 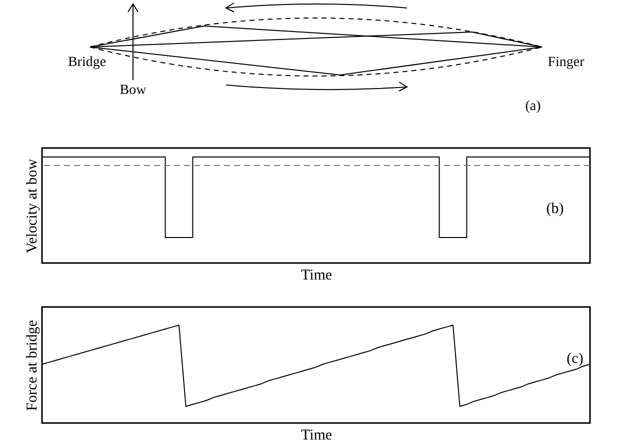 I want to click on annotation: (b), so click(x=555, y=209).